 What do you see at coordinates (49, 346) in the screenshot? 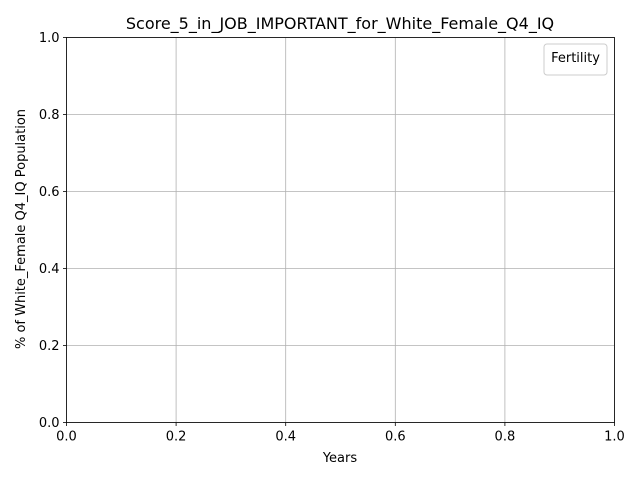
I see `y-tick-label: 0.2` at bounding box center [49, 346].